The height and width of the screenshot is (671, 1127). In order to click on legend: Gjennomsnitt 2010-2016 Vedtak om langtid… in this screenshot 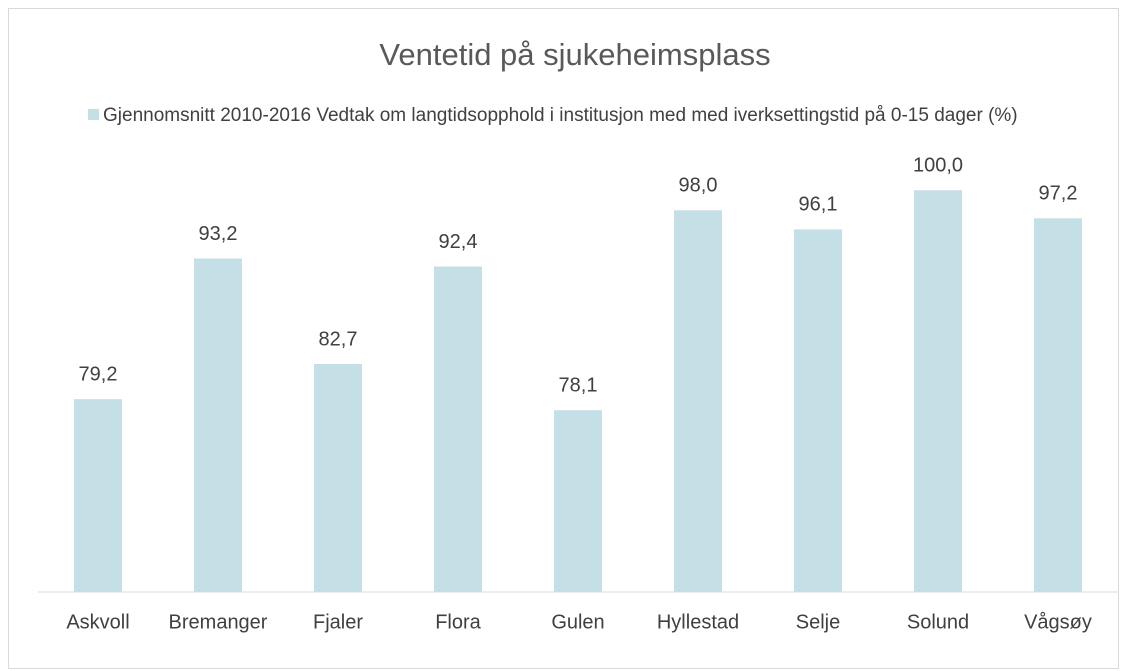, I will do `click(593, 115)`.